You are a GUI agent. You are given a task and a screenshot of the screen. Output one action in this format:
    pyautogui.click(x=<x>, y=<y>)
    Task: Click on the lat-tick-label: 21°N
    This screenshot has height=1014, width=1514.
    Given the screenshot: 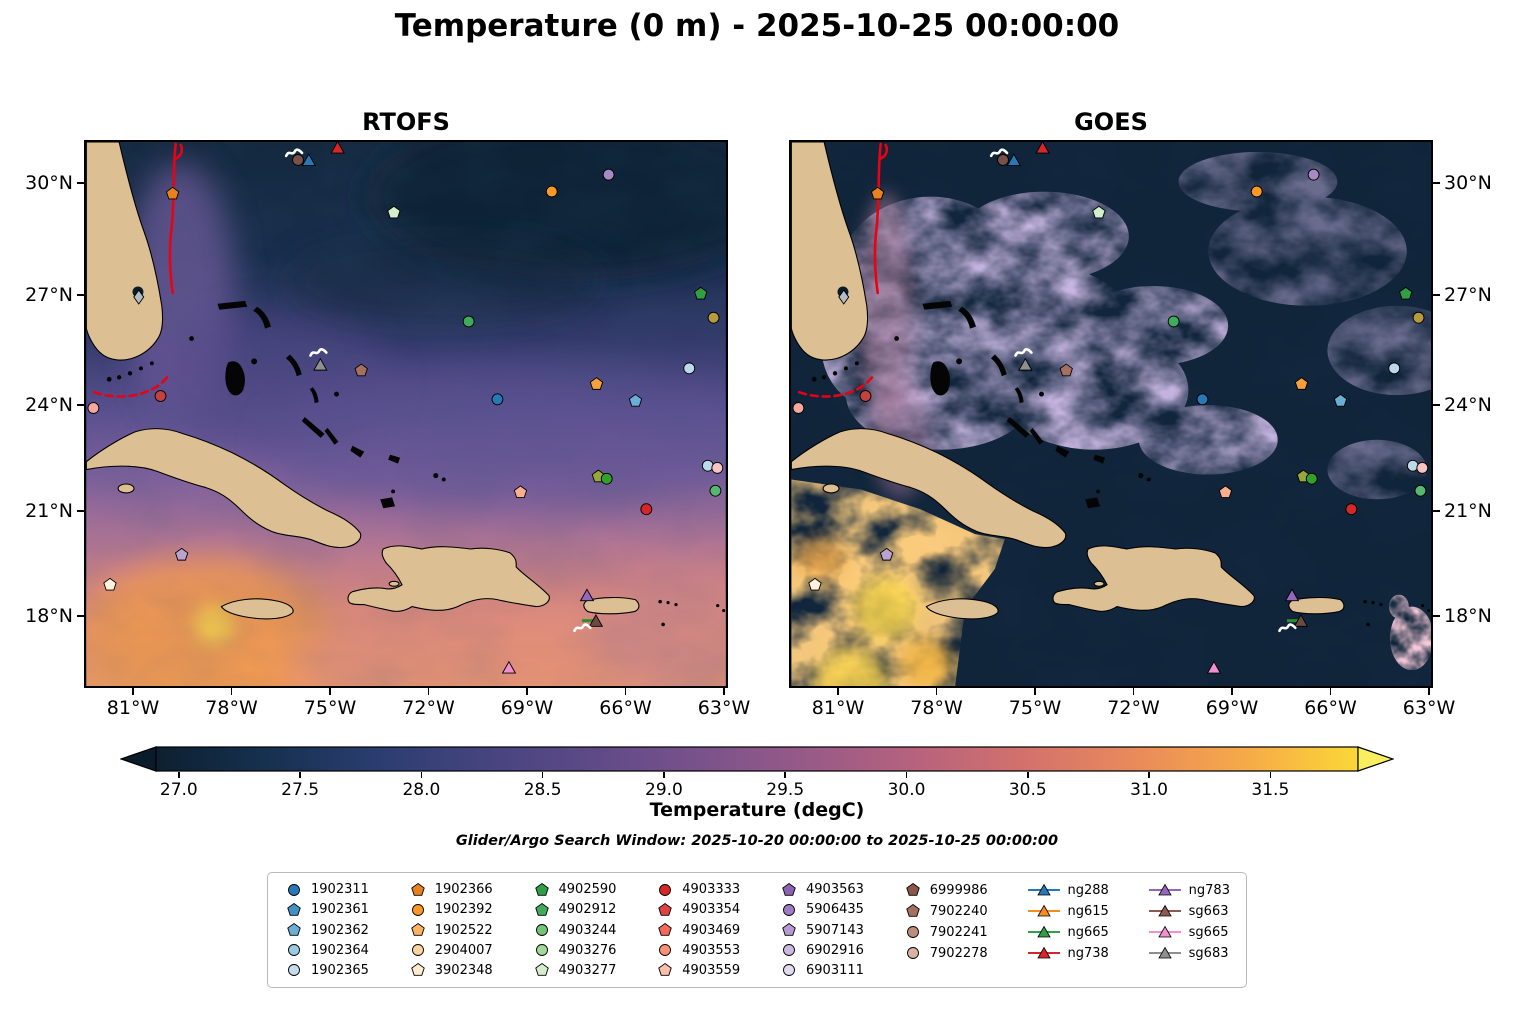 What is the action you would take?
    pyautogui.click(x=49, y=511)
    